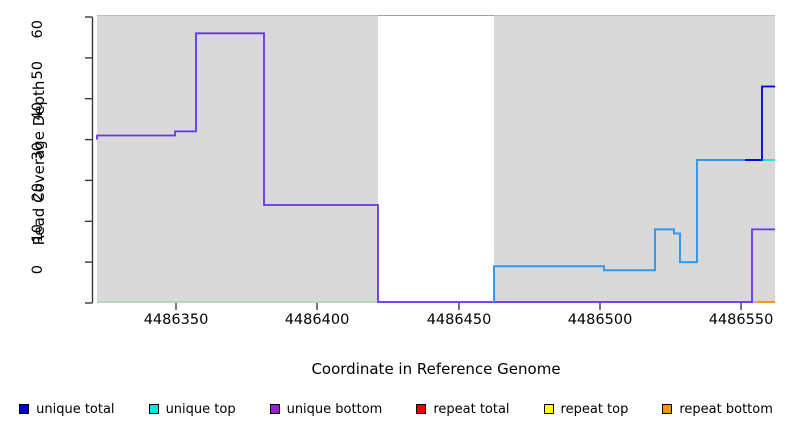 This screenshot has width=792, height=432. What do you see at coordinates (760, 123) in the screenshot?
I see `series-unique-total` at bounding box center [760, 123].